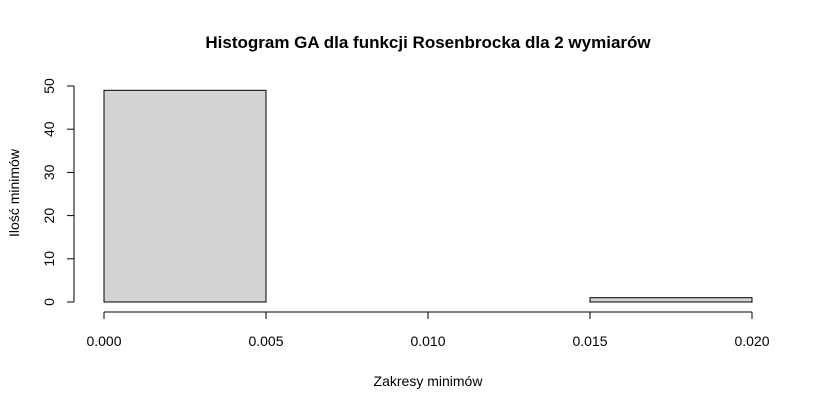  Describe the element at coordinates (49, 86) in the screenshot. I see `y-tick-label: 50` at that location.